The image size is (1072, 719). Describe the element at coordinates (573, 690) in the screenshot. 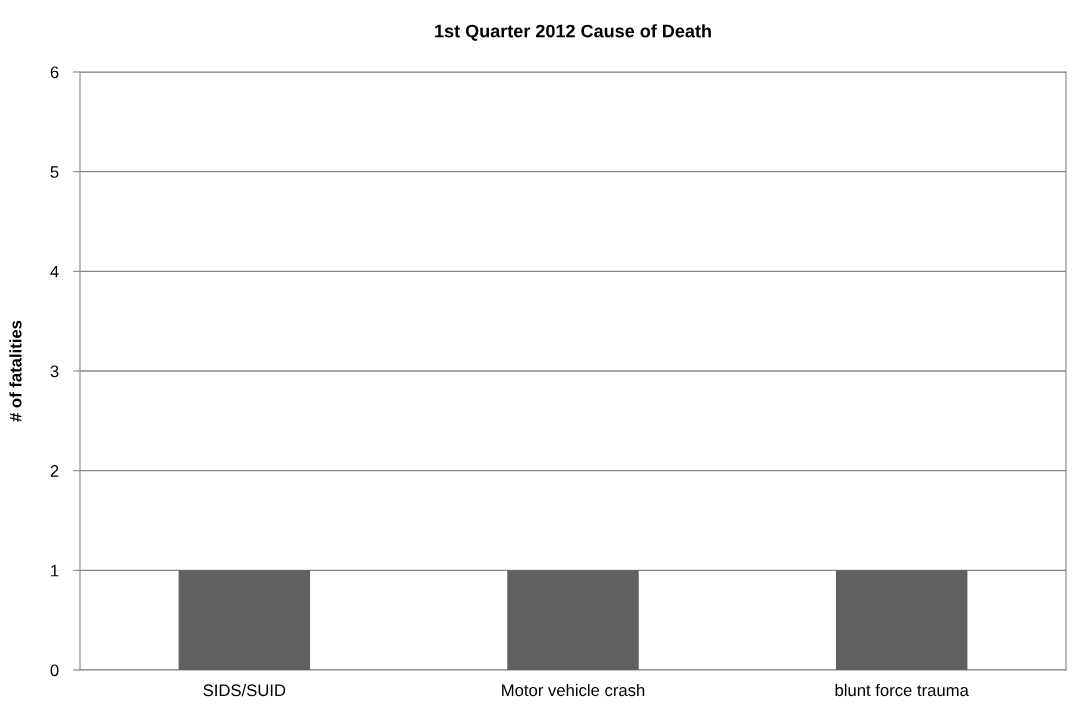

I see `x-tick-label: Motor vehicle crash` at that location.